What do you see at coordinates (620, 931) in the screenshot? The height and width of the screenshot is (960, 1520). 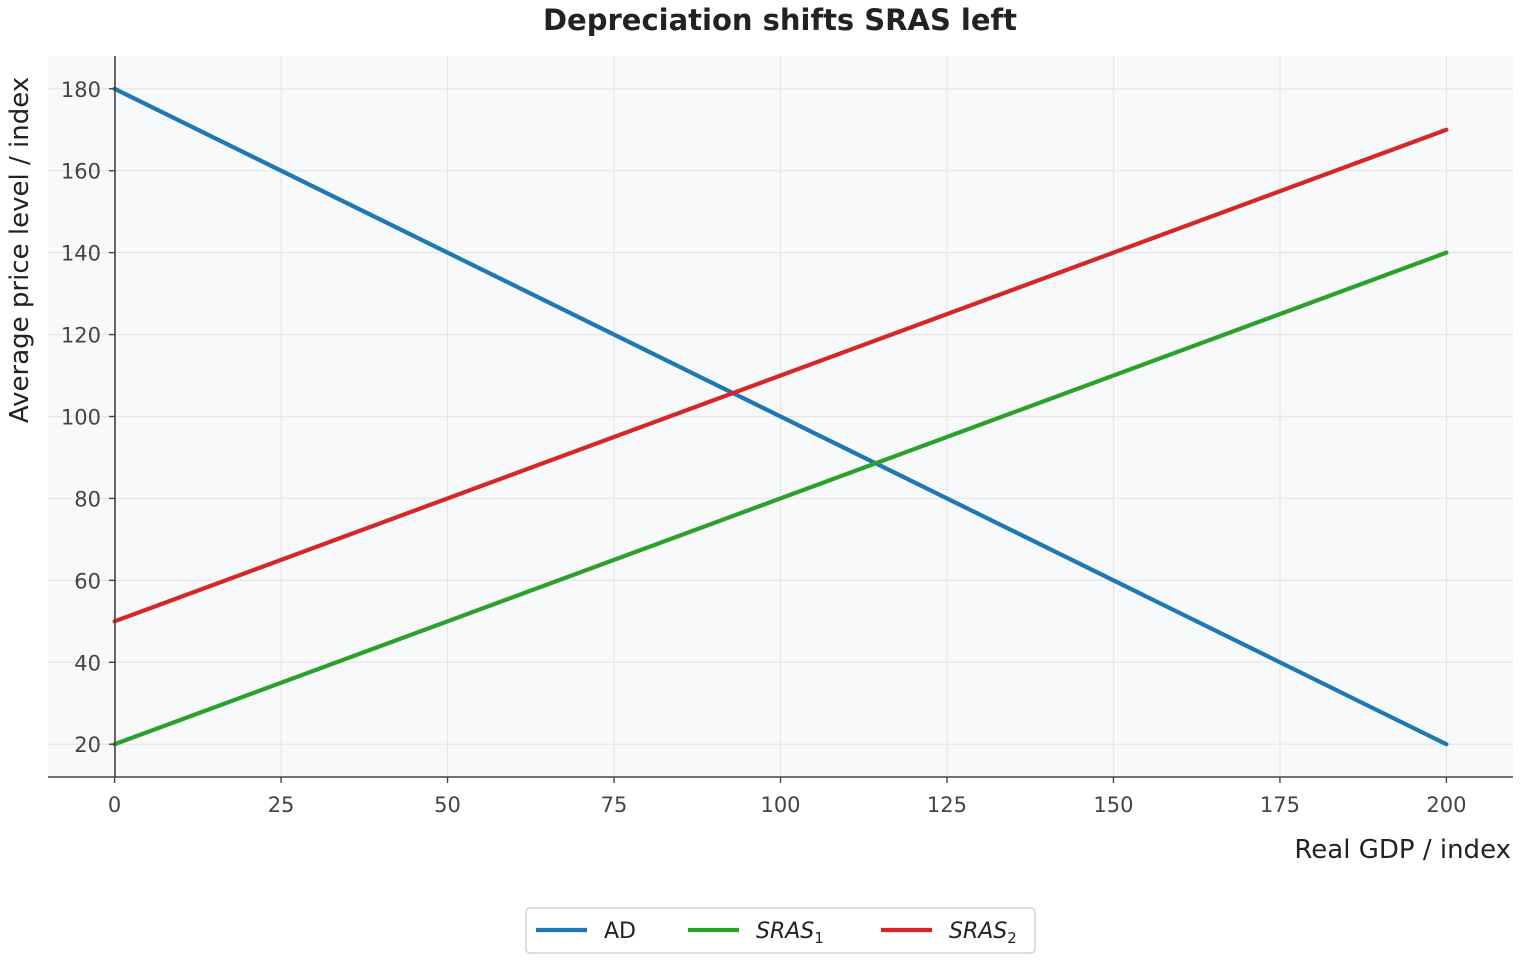 I see `legend-label-ad: AD` at bounding box center [620, 931].